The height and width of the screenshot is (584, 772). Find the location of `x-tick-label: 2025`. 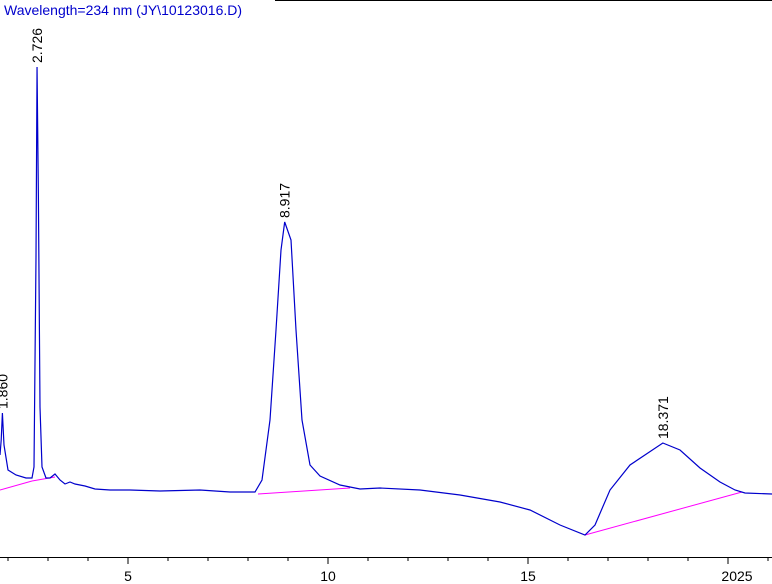

x-tick-label: 2025 is located at coordinates (736, 576).